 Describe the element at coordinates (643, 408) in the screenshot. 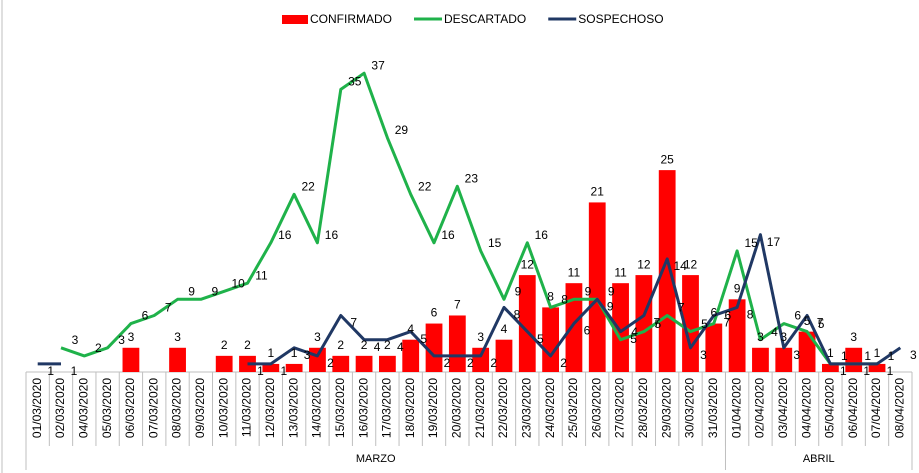

I see `x-tick-label: 28/03/2020` at that location.